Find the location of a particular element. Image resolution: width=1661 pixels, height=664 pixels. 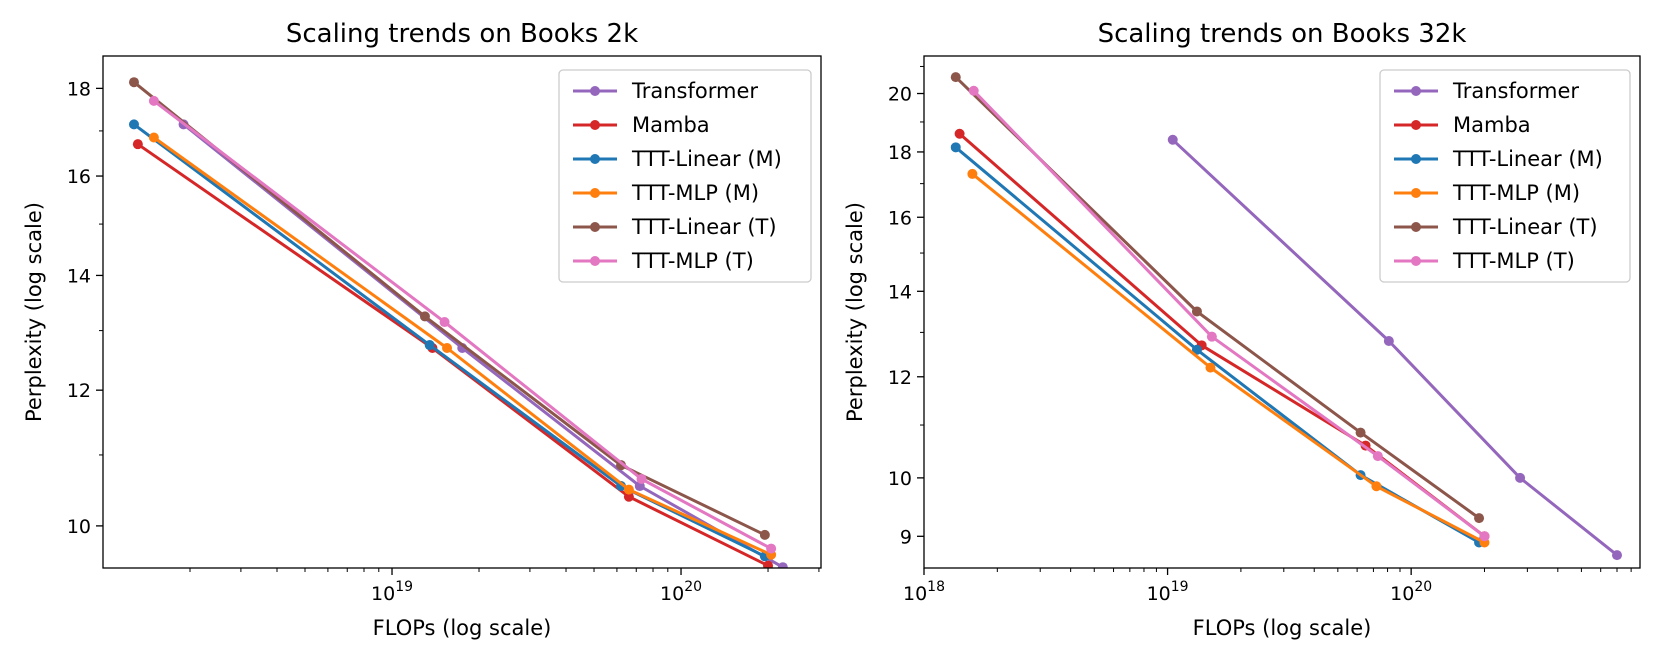

legend-item: Mamba is located at coordinates (641, 125).